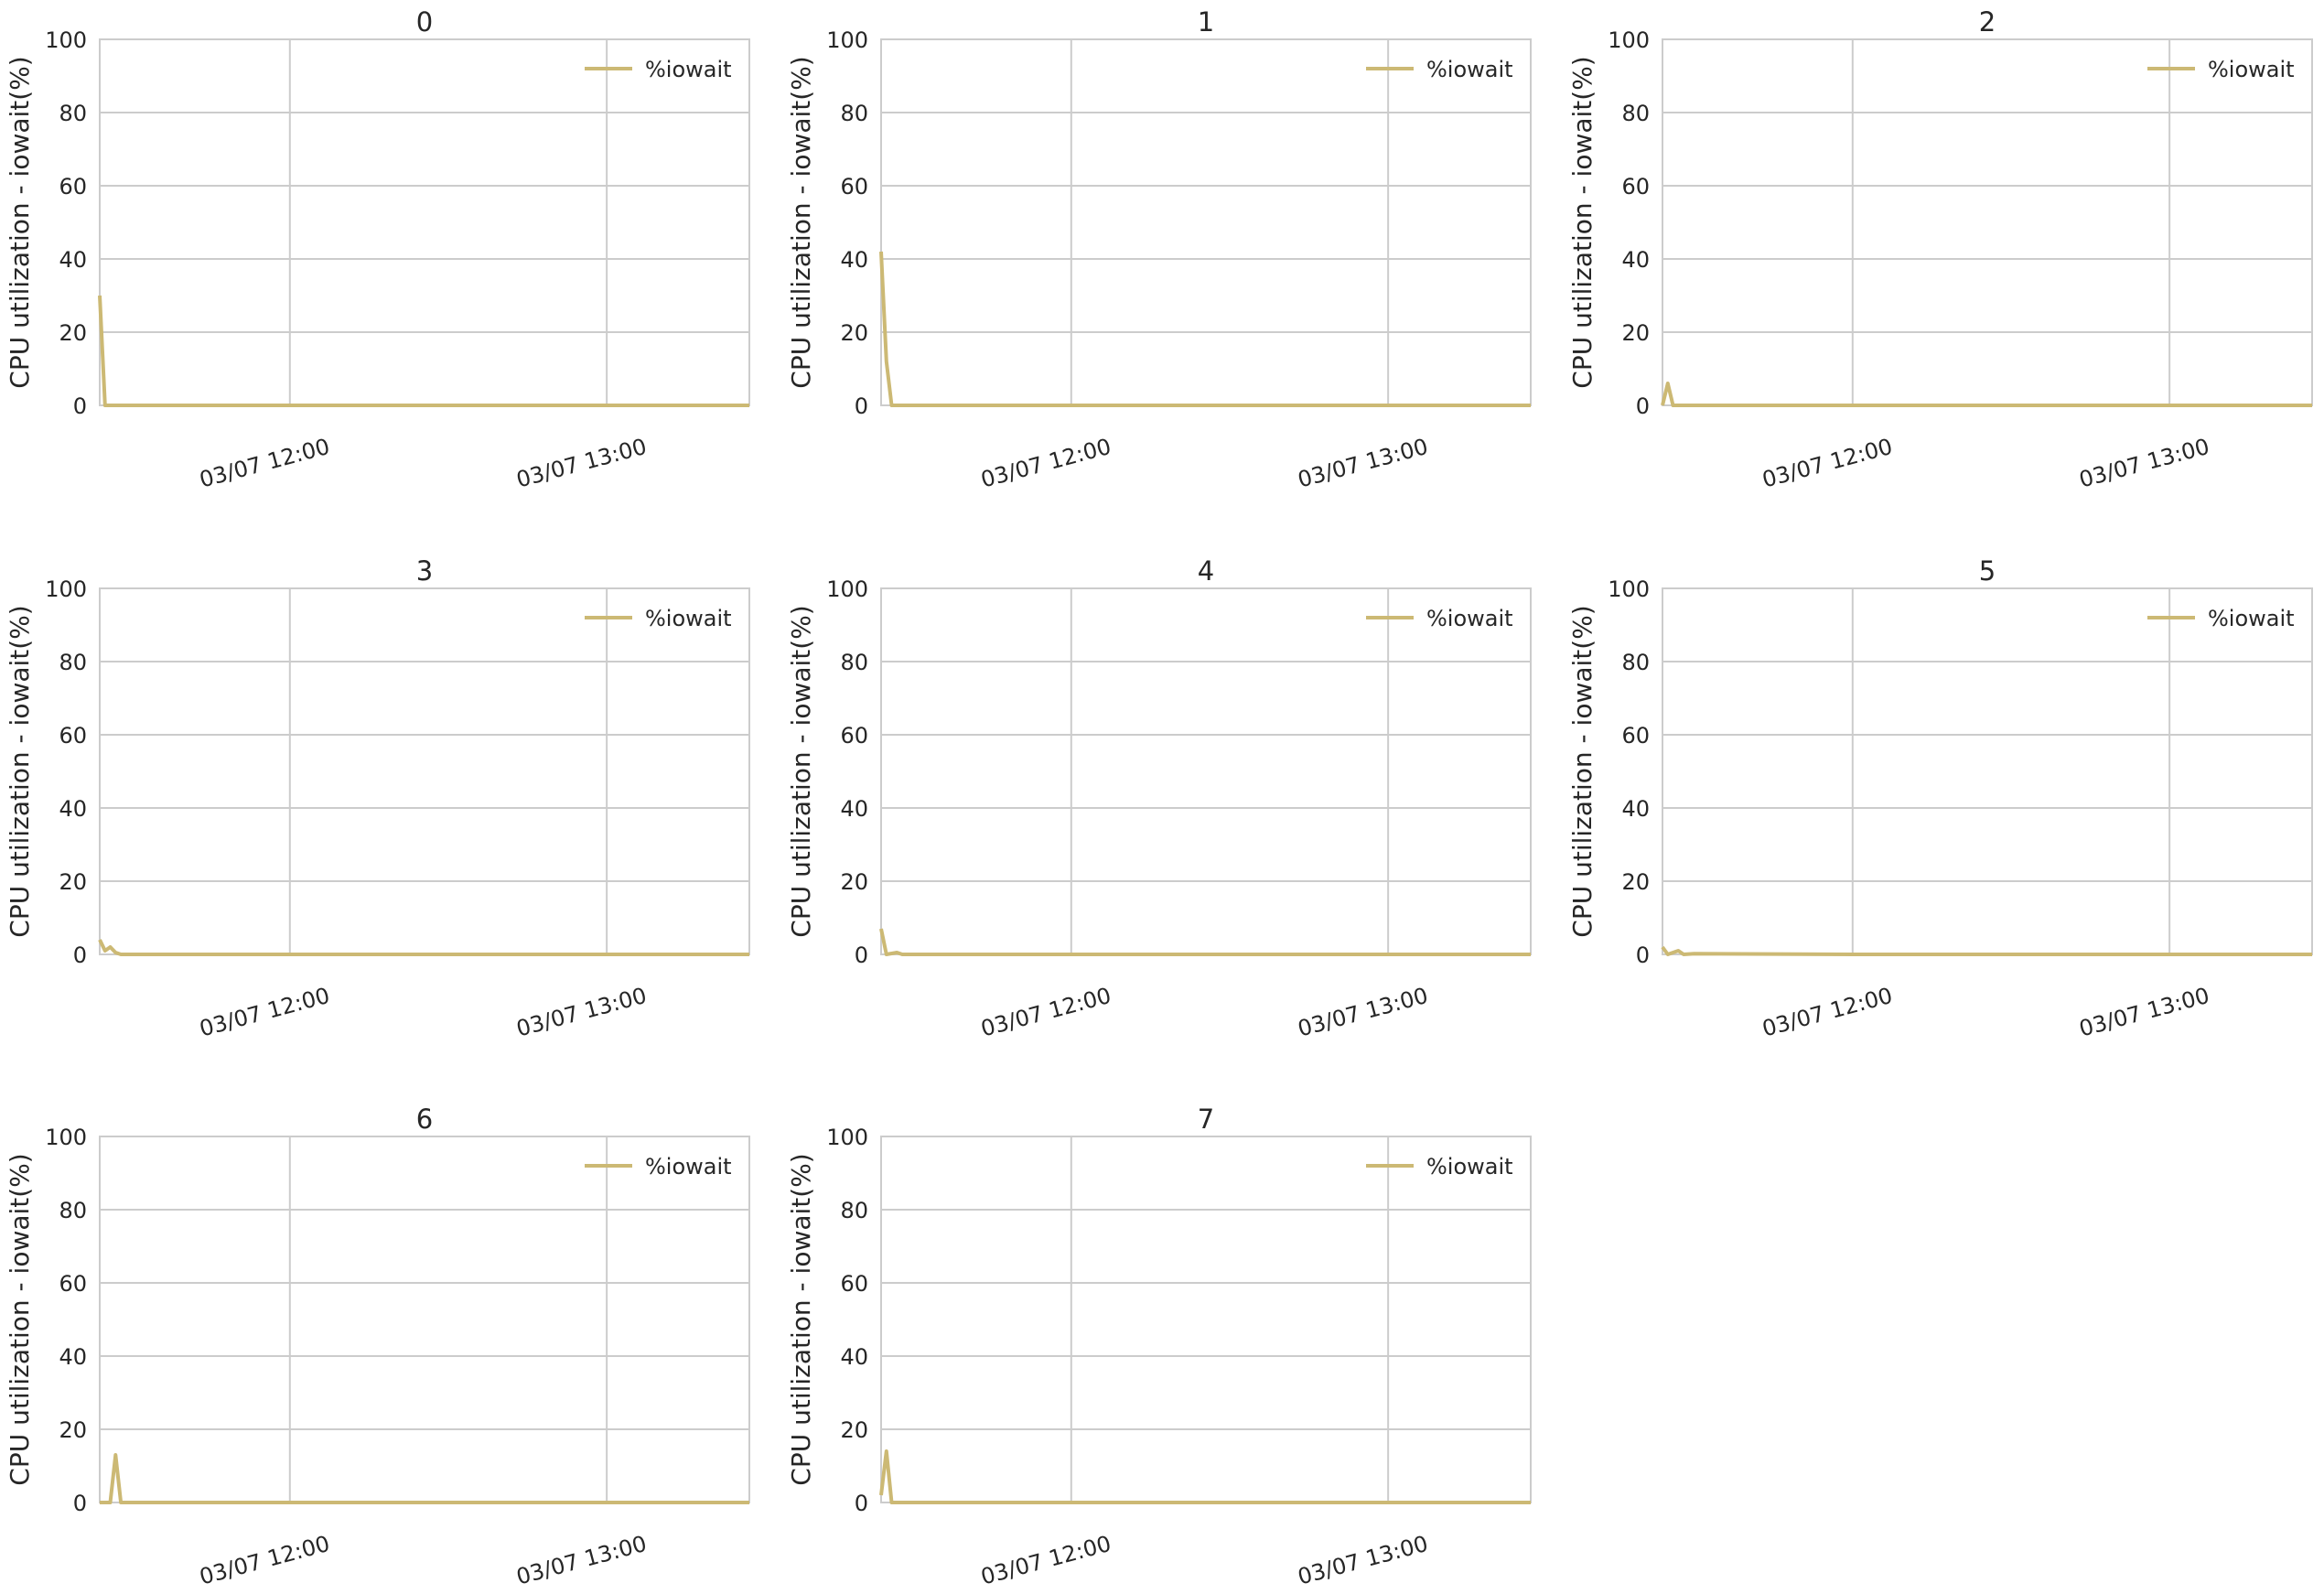 The width and height of the screenshot is (2324, 1594). Describe the element at coordinates (424, 1119) in the screenshot. I see `subplot-title: 6` at that location.